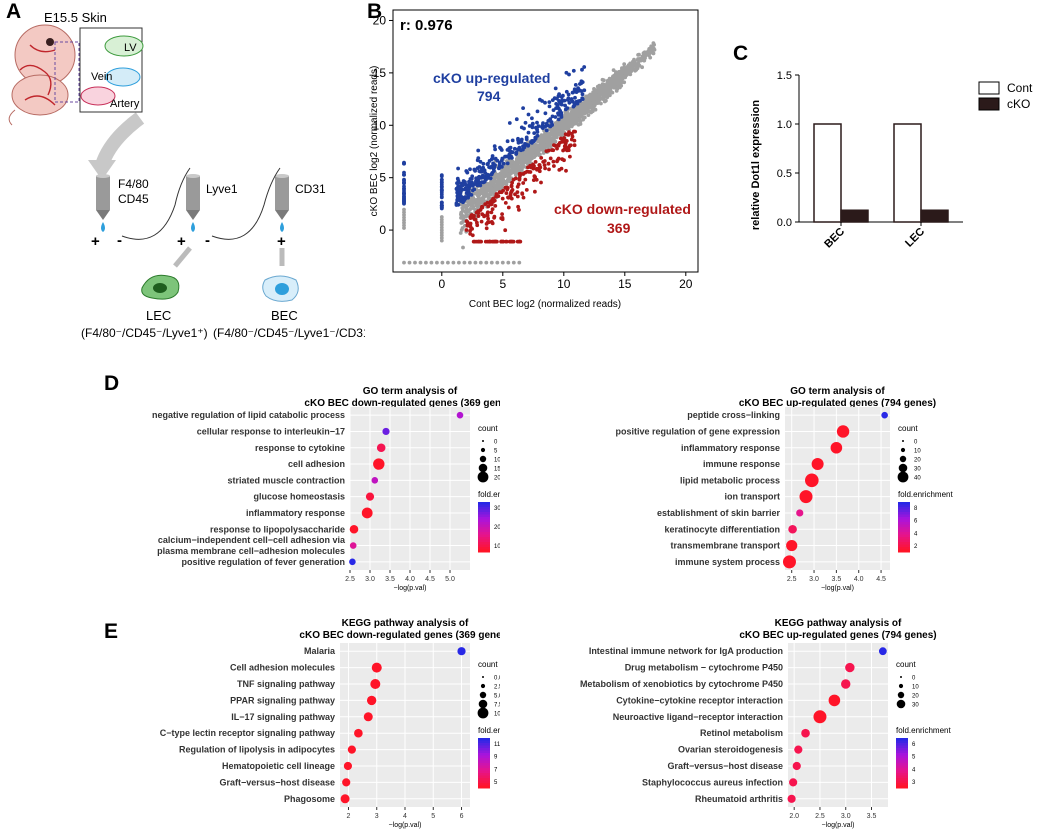 This screenshot has width=1059, height=837. What do you see at coordinates (101, 77) in the screenshot?
I see `vein-label: Vein` at bounding box center [101, 77].